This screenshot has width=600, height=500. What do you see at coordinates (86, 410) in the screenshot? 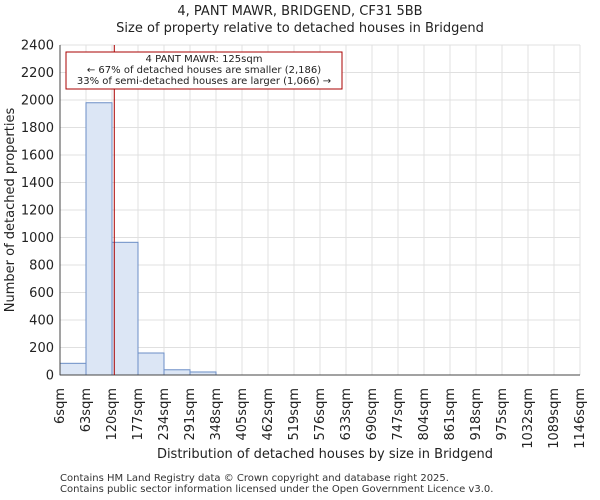
I see `x-tick-label: 63sqm` at bounding box center [86, 410].